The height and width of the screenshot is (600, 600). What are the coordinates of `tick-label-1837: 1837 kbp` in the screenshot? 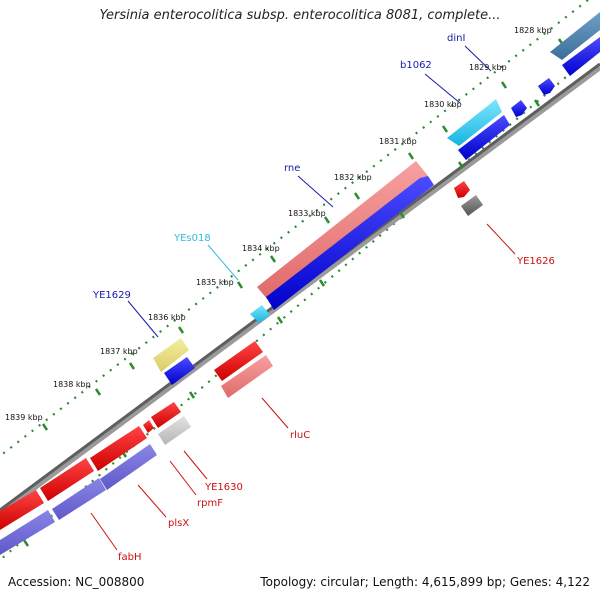 It's located at (119, 351).